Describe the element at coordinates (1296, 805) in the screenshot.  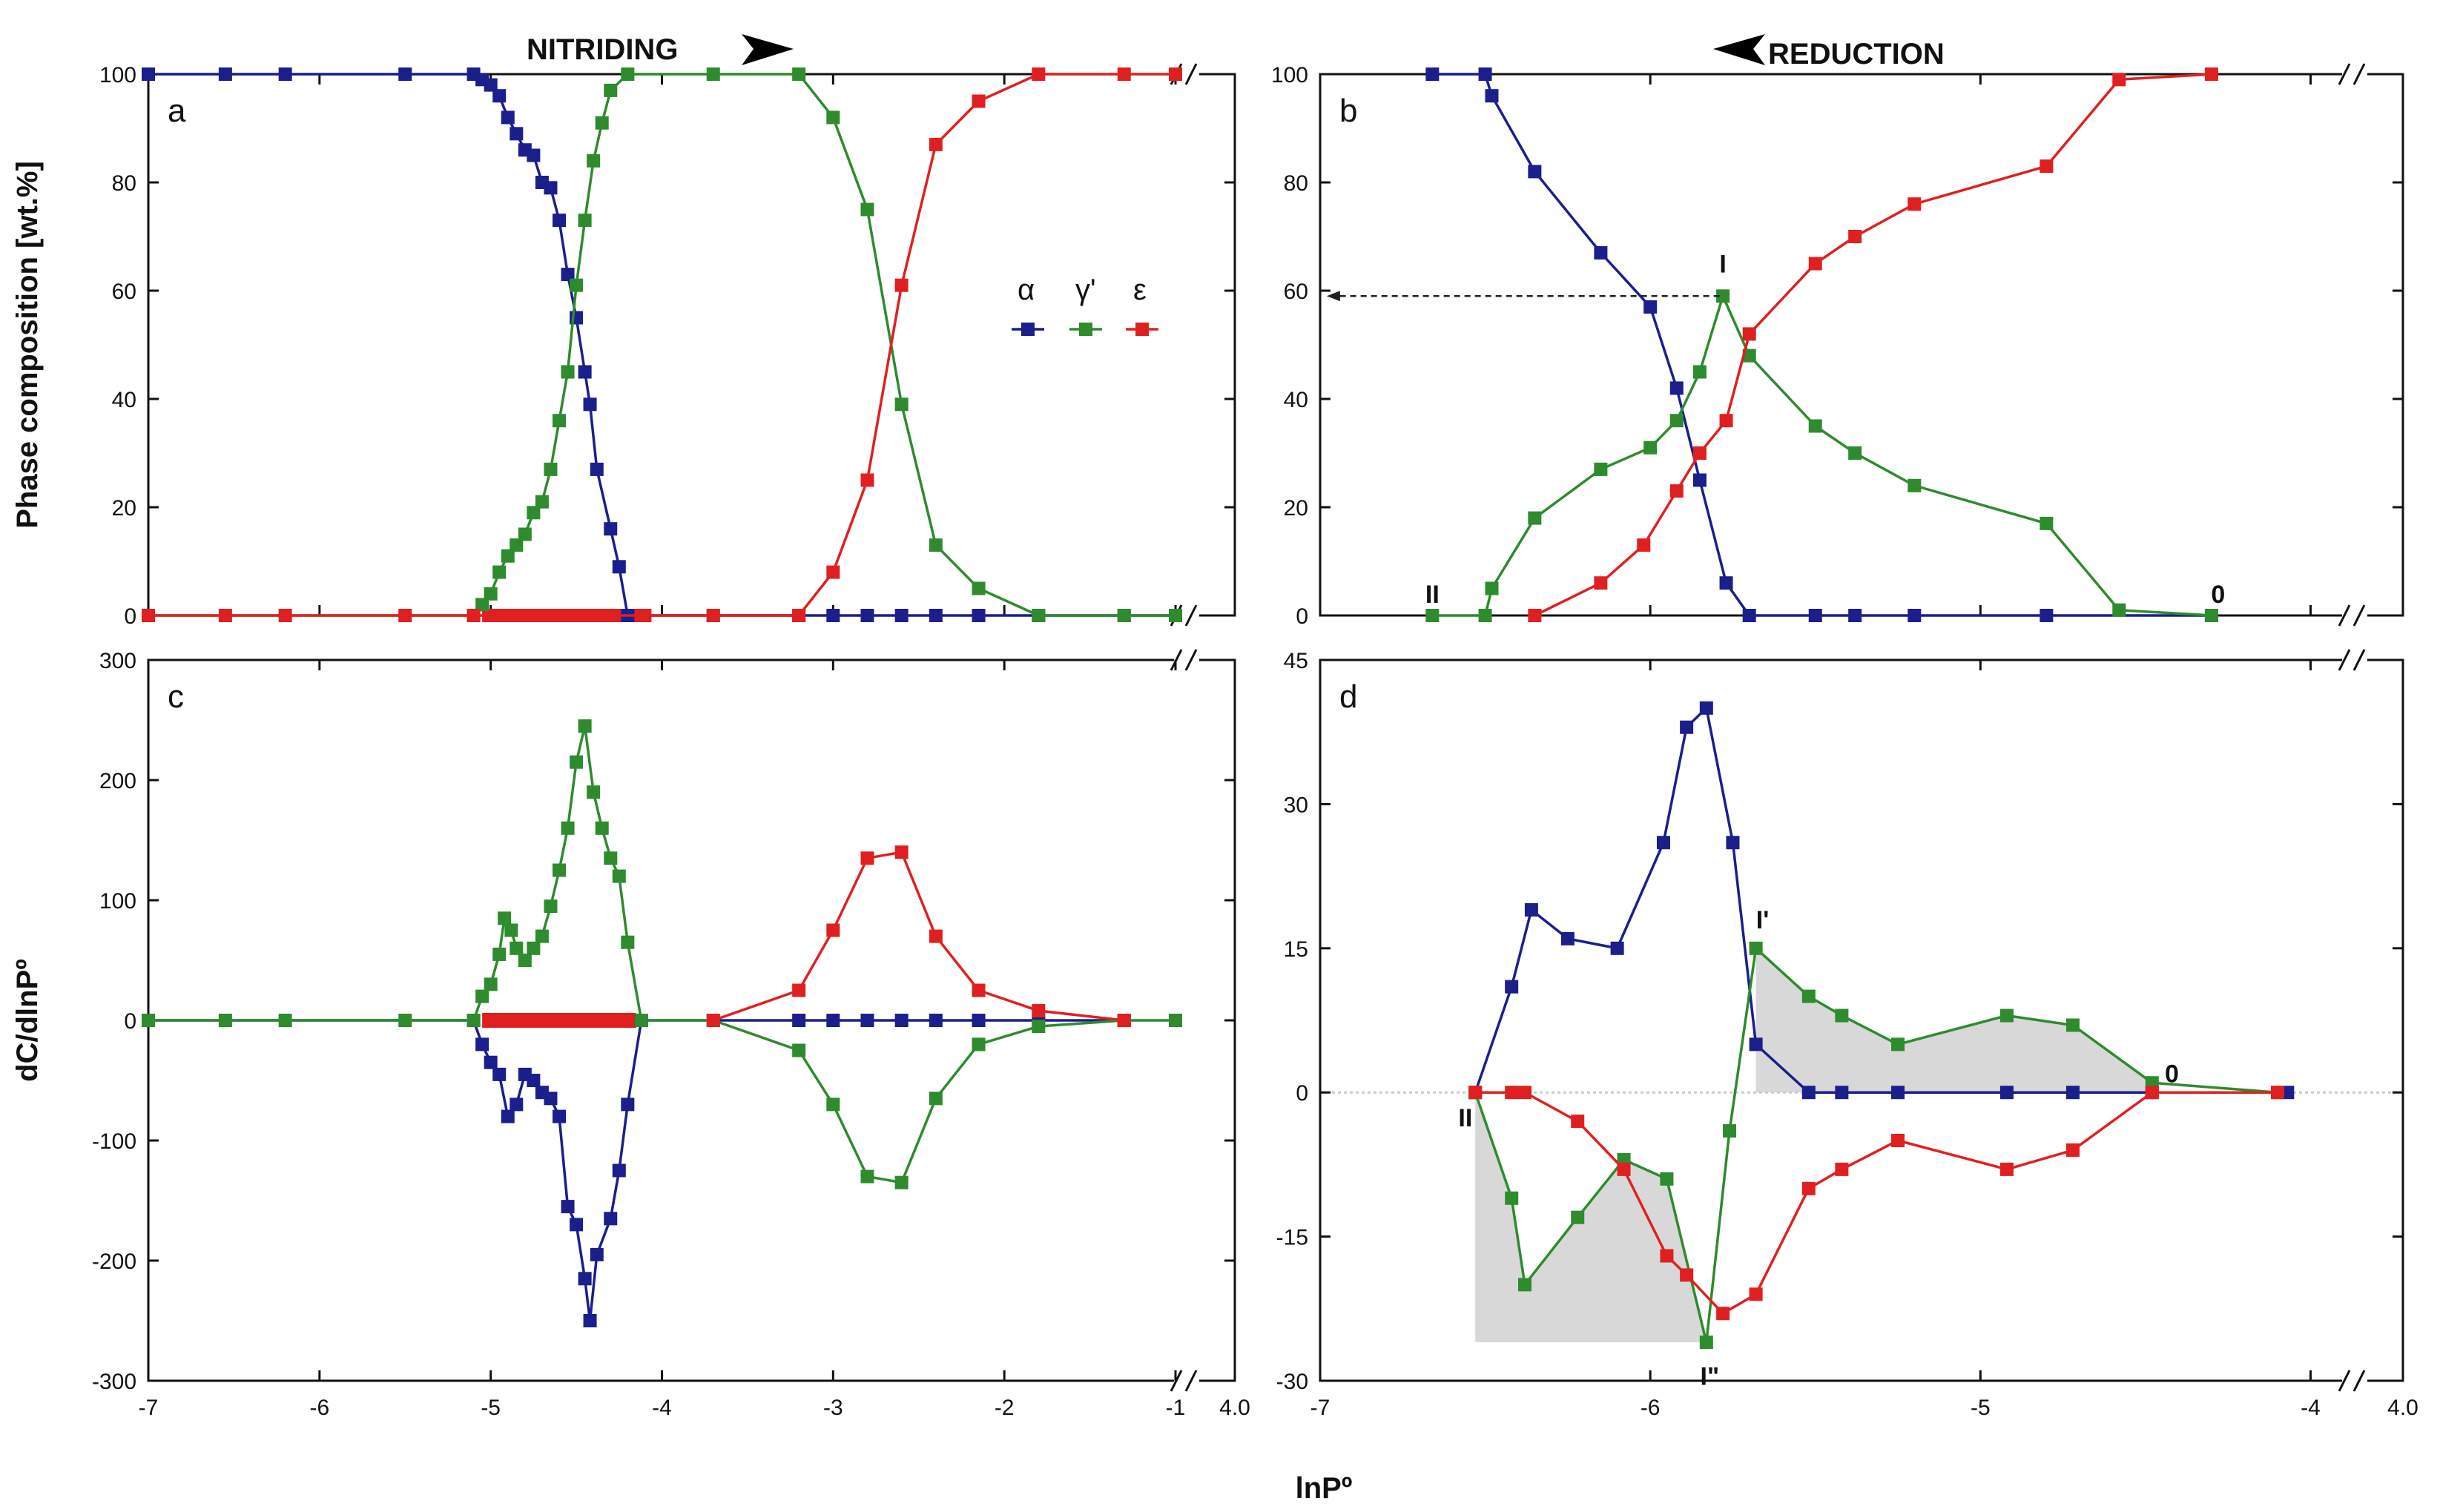
I see `y-tick-label: 30` at that location.